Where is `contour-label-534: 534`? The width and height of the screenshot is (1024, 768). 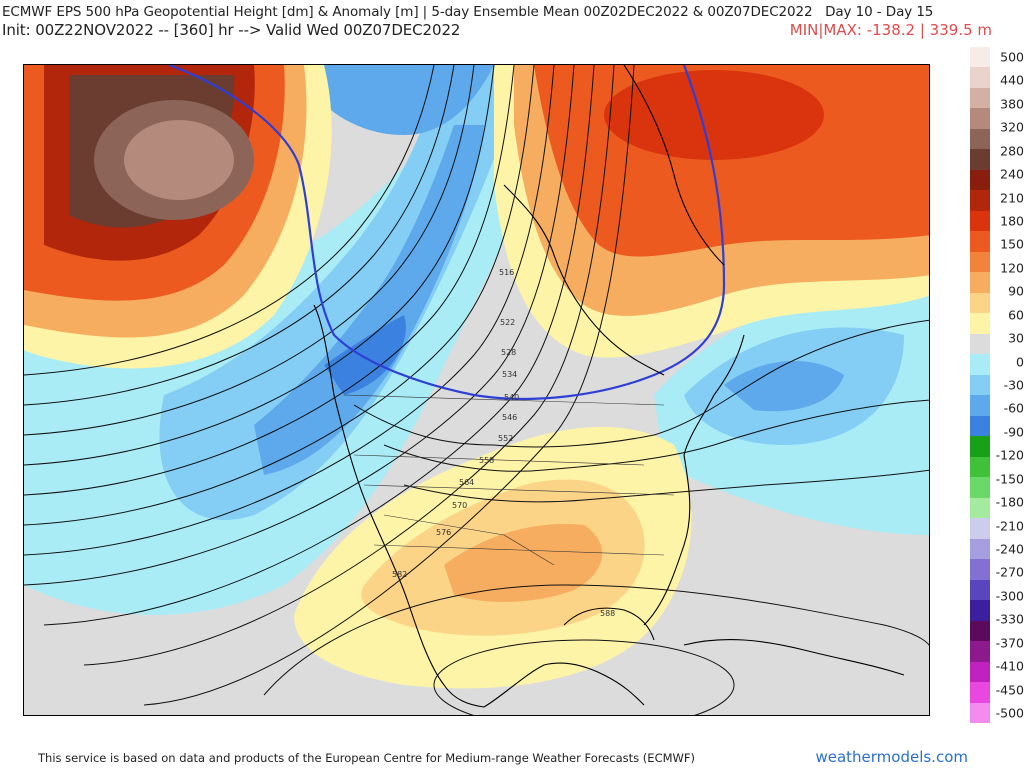 contour-label-534: 534 is located at coordinates (509, 374).